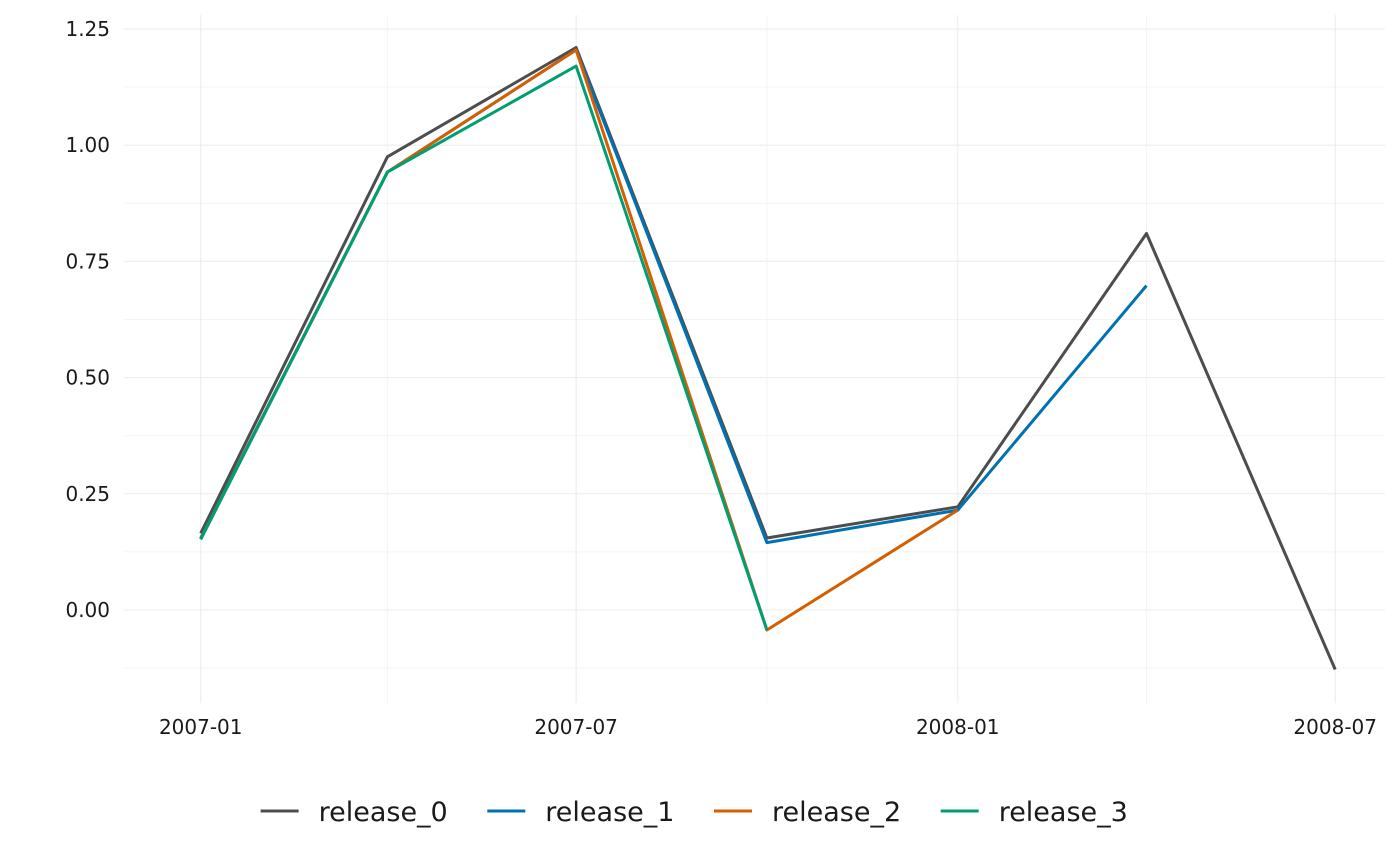 This screenshot has width=1400, height=865. Describe the element at coordinates (87, 145) in the screenshot. I see `y-tick-label: 1.00` at that location.